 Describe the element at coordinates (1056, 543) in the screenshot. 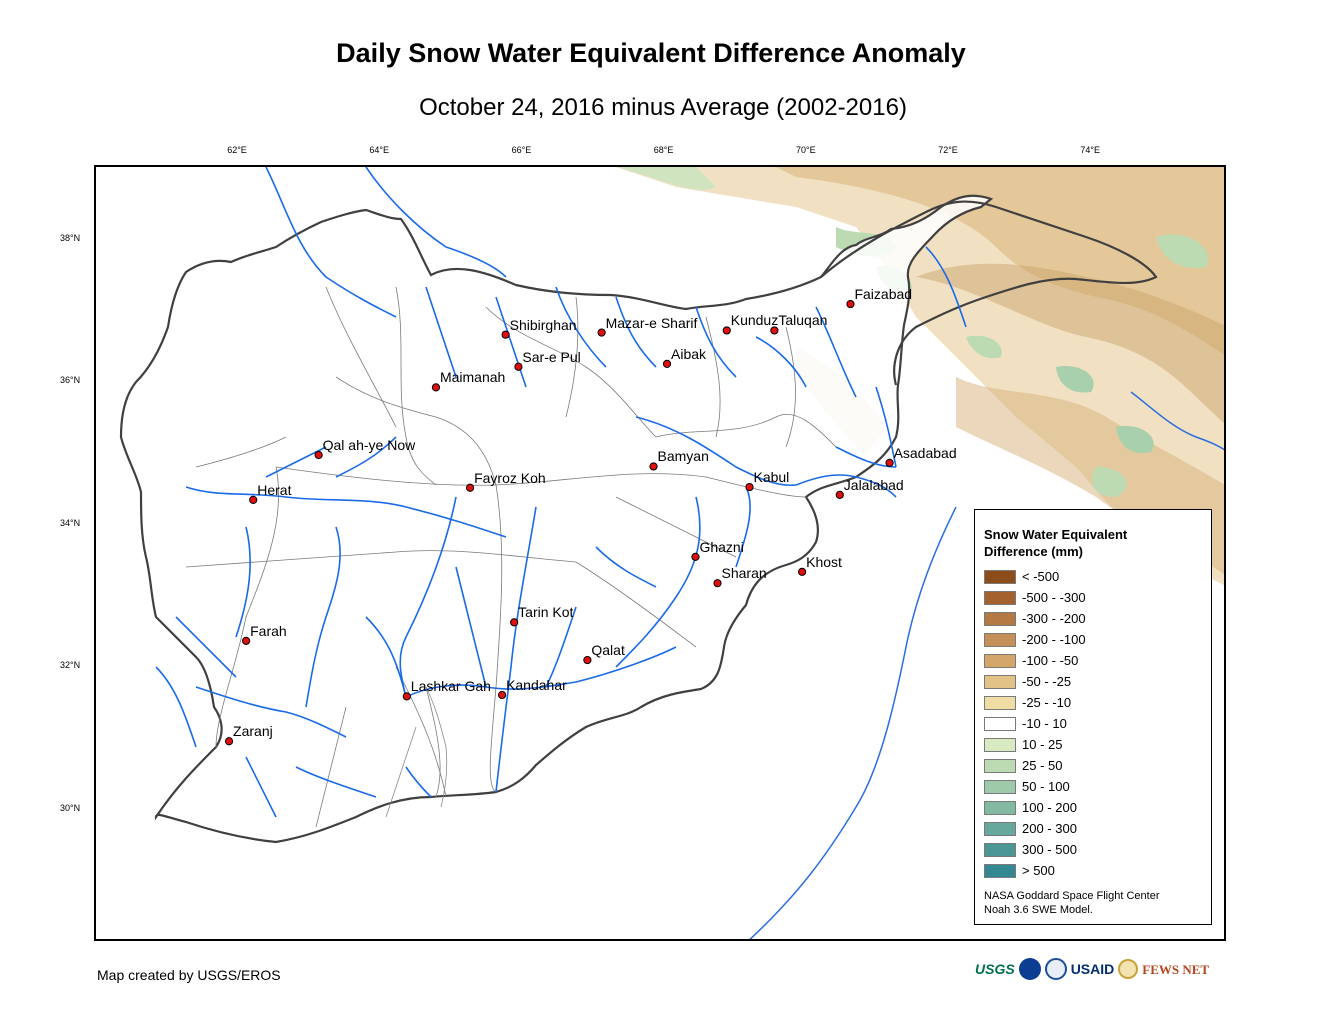

I see `legend-title: Snow Water Equivalent Difference (mm)` at that location.